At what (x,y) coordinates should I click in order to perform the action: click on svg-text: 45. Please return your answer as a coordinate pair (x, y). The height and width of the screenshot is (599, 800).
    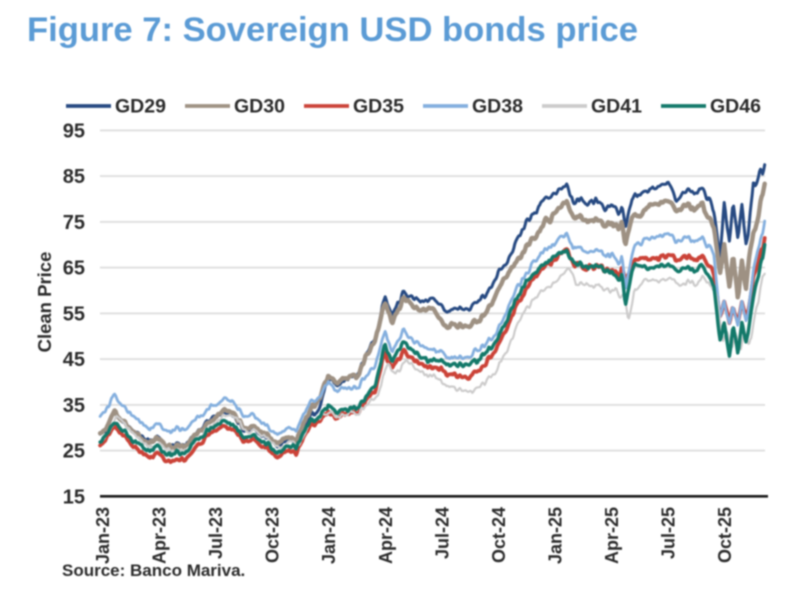
    Looking at the image, I should click on (74, 360).